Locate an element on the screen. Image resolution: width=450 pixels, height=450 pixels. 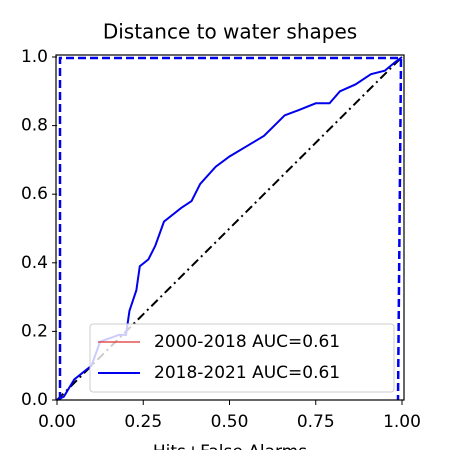
legend-label: 2018-2021 AUC=0.61 is located at coordinates (247, 373).